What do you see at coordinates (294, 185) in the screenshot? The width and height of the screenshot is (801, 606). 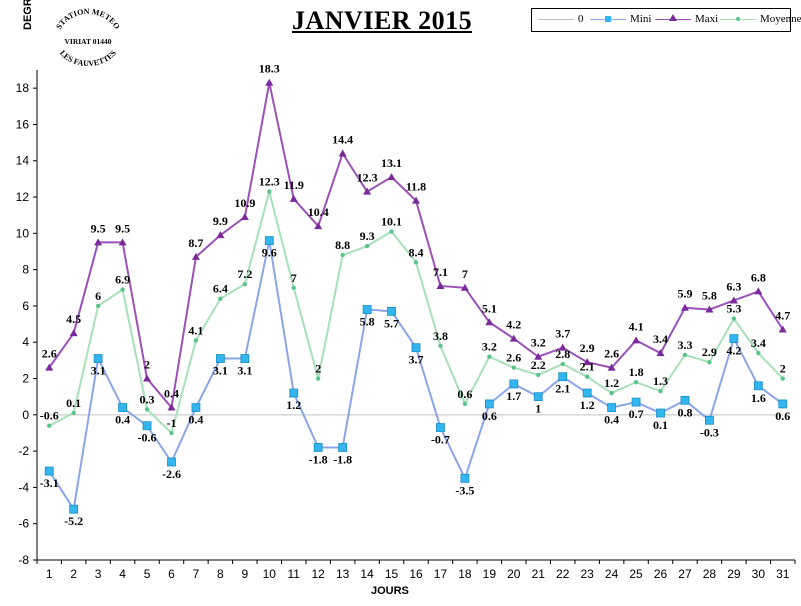 I see `data-label-maxi: 11.9` at bounding box center [294, 185].